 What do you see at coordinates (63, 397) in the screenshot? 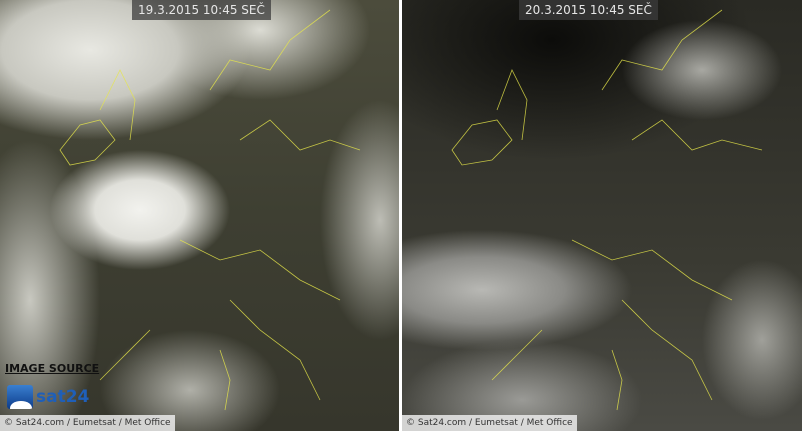
I see `sat24-logo-text: sat24` at bounding box center [63, 397].